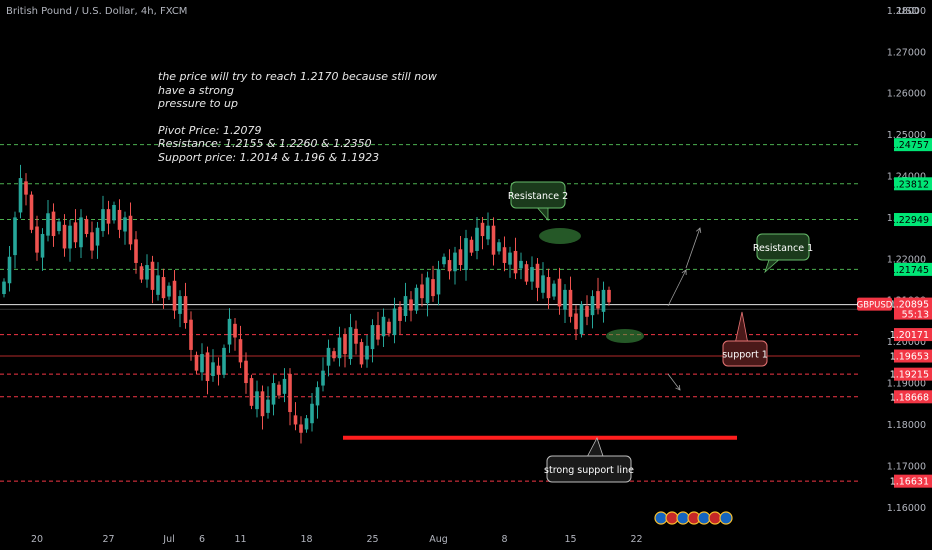 The width and height of the screenshot is (932, 550). Describe the element at coordinates (269, 157) in the screenshot. I see `note-line-5: Support price: 1.2014 & 1.196 & 1.1923` at that location.